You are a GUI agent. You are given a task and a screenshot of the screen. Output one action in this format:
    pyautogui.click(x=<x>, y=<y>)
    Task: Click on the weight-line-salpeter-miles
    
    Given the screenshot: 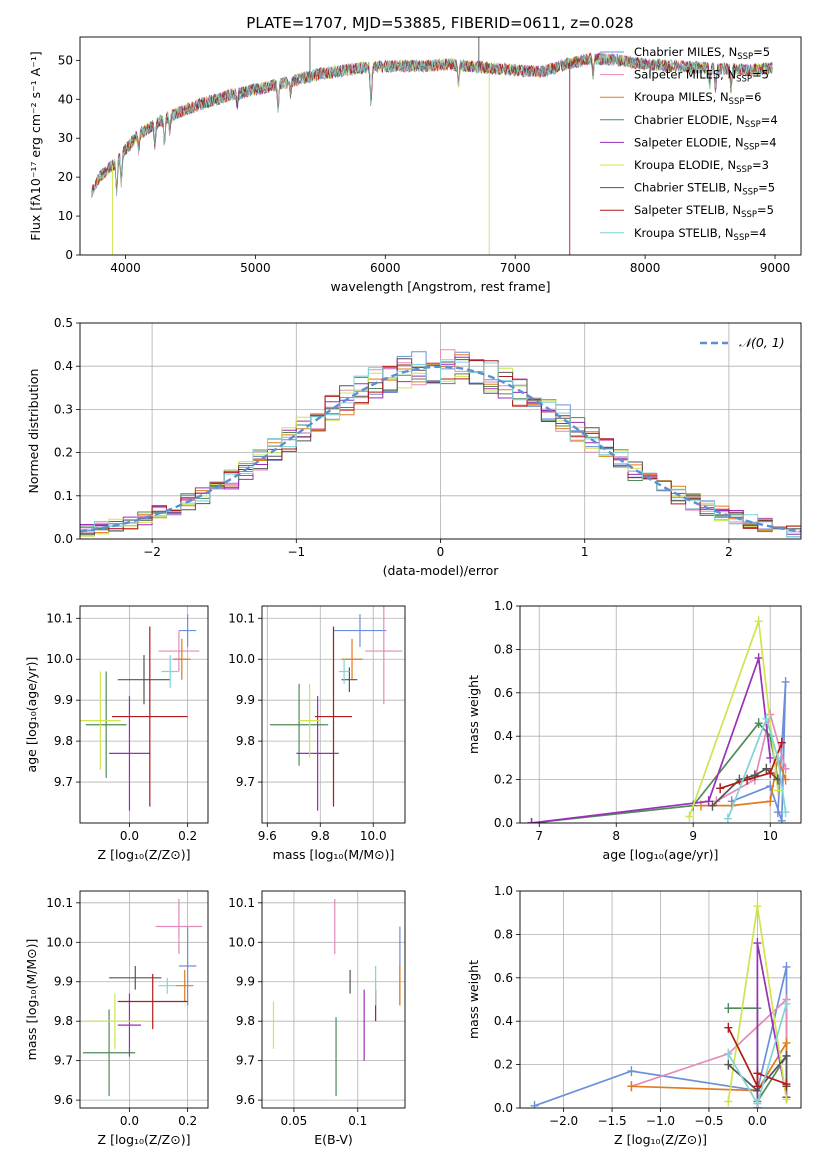 What is the action you would take?
    pyautogui.click(x=751, y=757)
    